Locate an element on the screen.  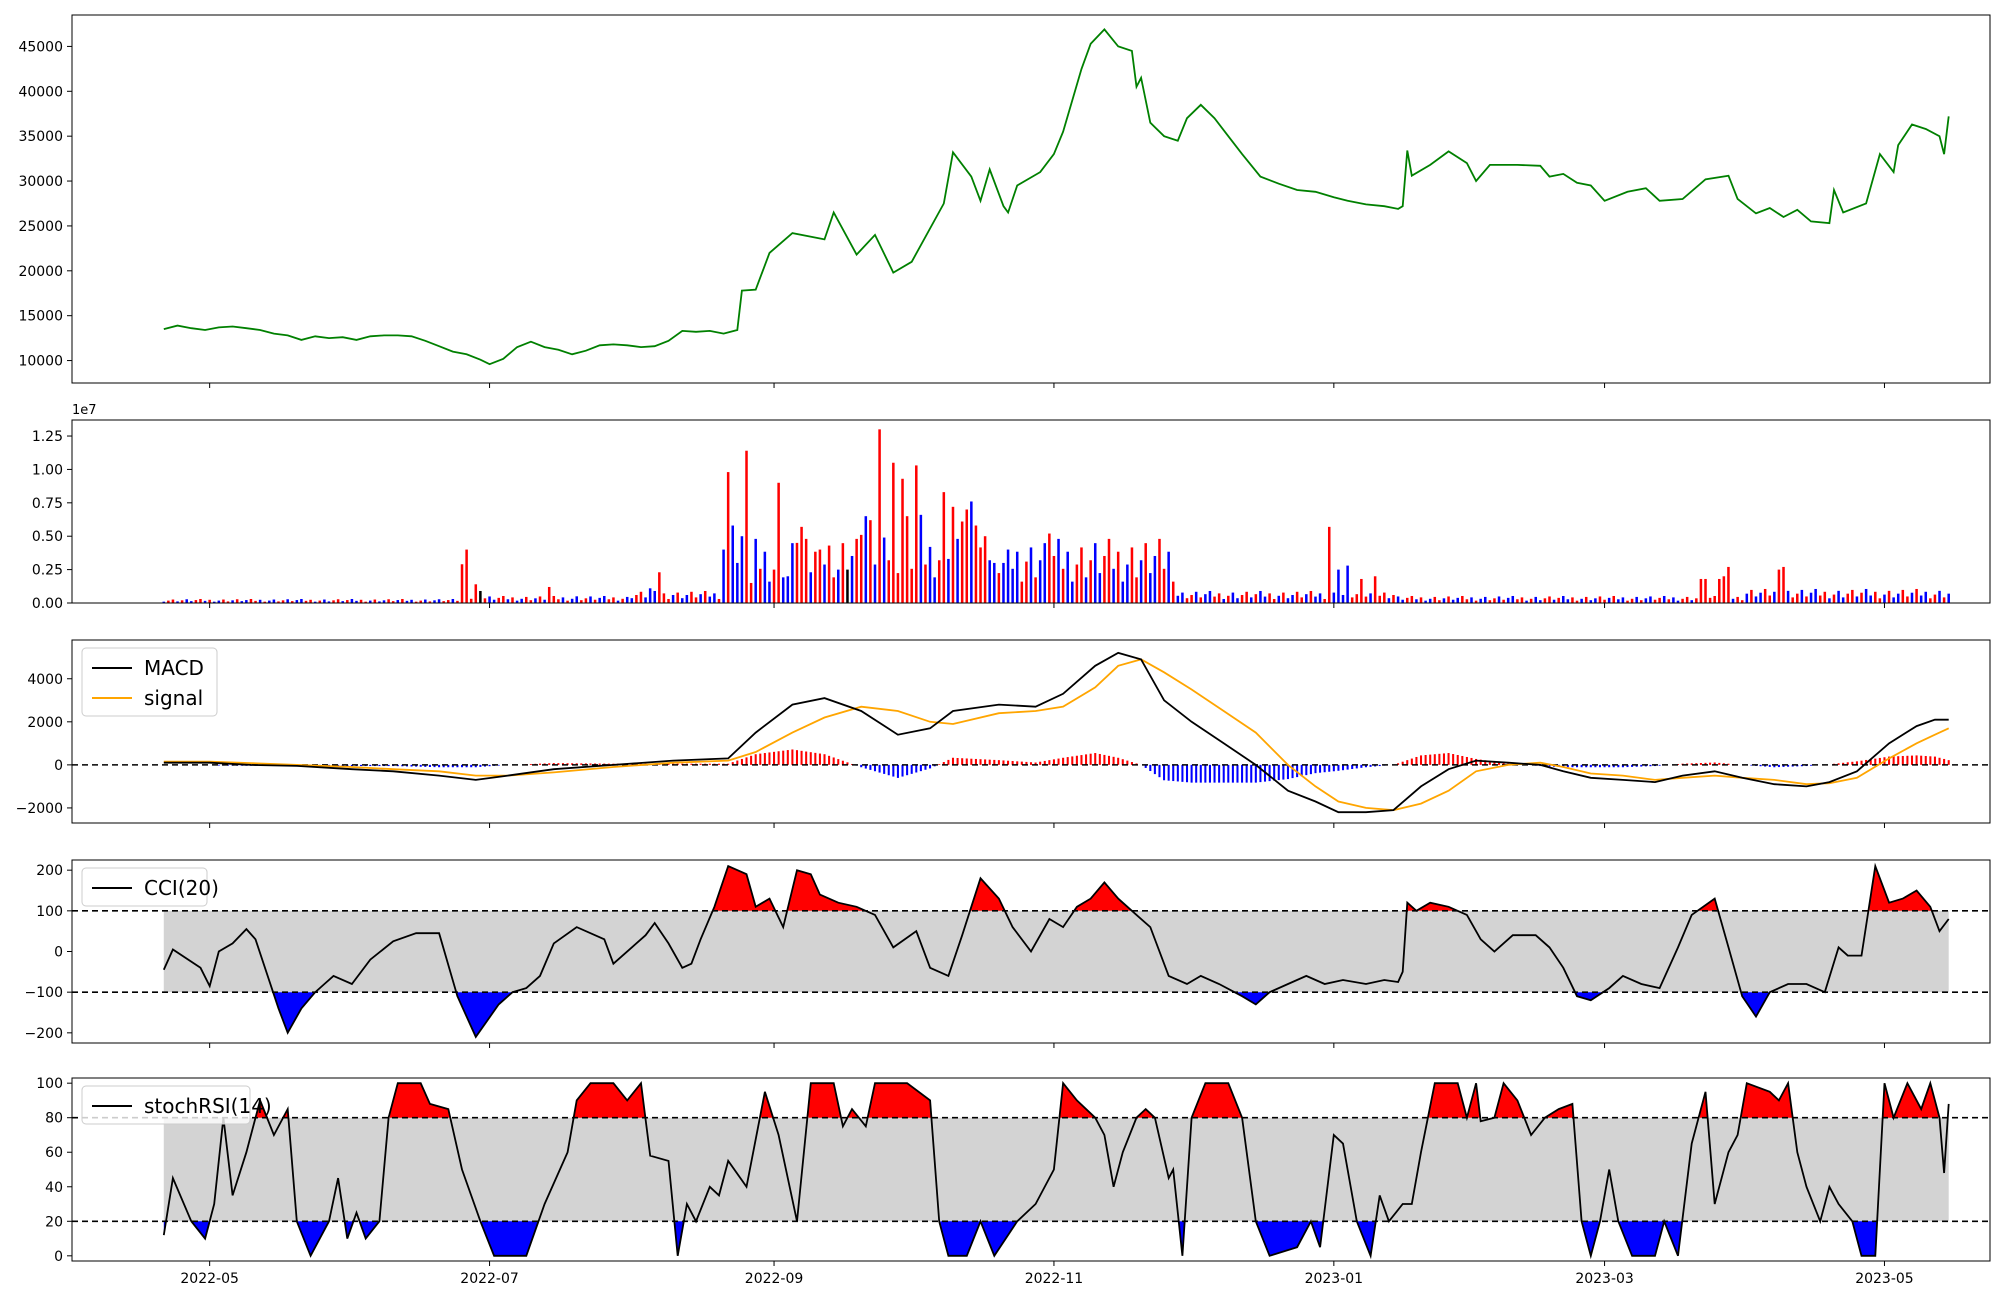
y-tick-label: 100 is located at coordinates (49, 912).